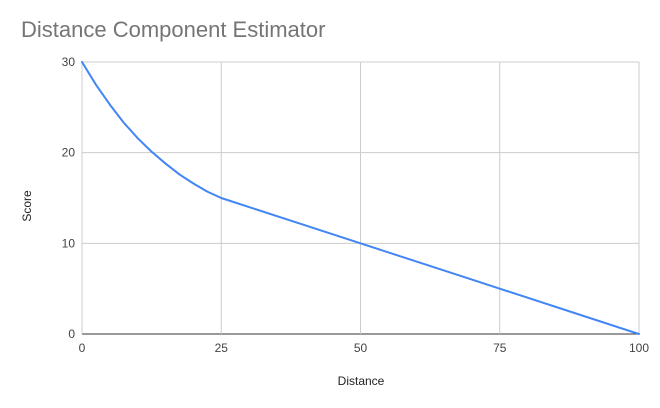  I want to click on y-tick-label-10: 10, so click(69, 243).